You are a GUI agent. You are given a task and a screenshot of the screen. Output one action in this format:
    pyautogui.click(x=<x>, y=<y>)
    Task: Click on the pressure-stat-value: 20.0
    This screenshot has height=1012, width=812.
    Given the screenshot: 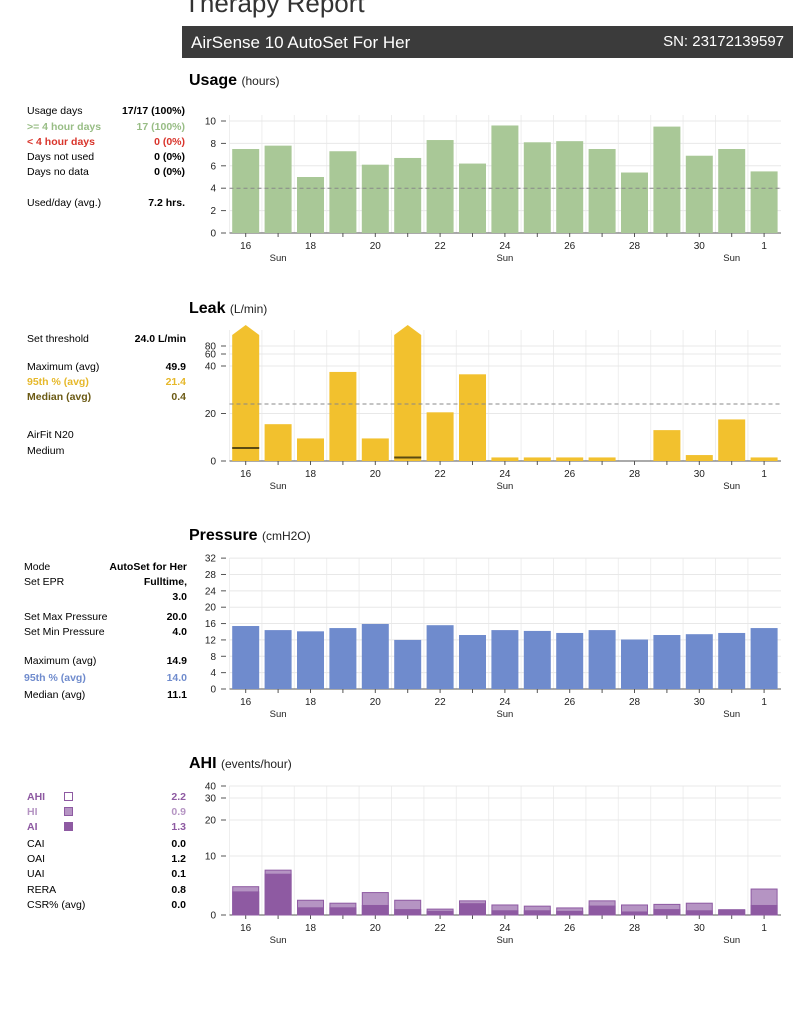 What is the action you would take?
    pyautogui.click(x=176, y=617)
    